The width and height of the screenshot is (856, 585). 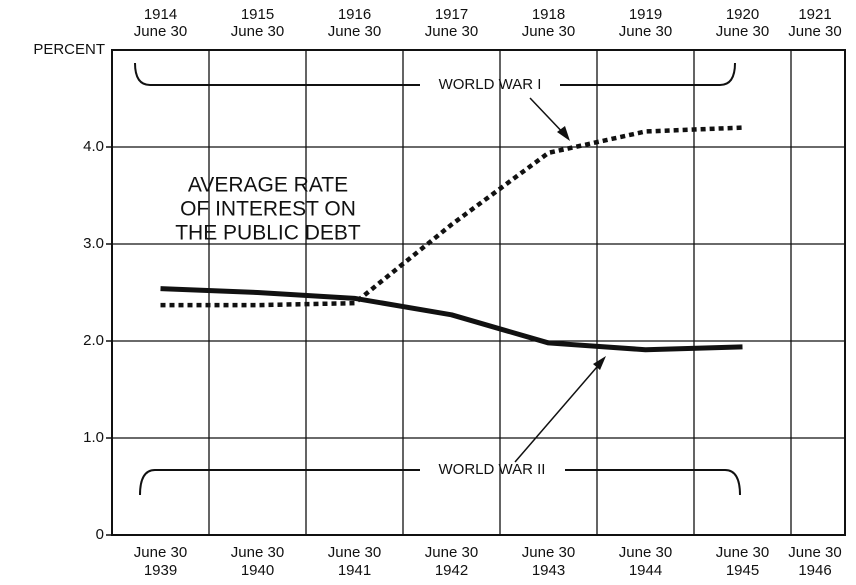 I want to click on top-tick-label: 1917, so click(x=451, y=14).